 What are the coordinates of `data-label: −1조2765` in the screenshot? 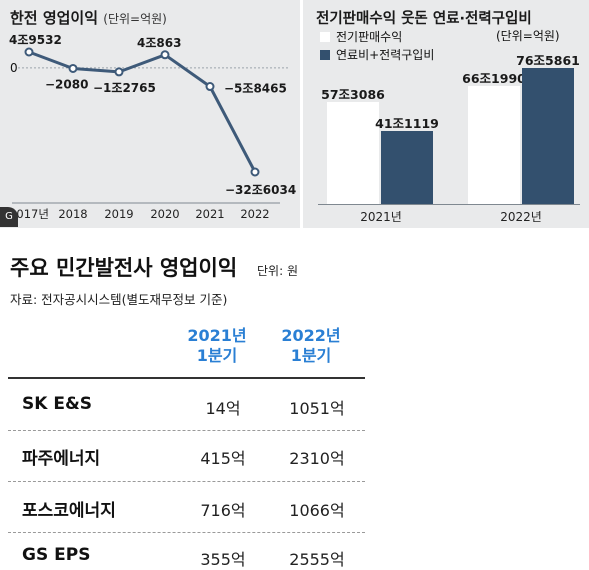 It's located at (124, 88).